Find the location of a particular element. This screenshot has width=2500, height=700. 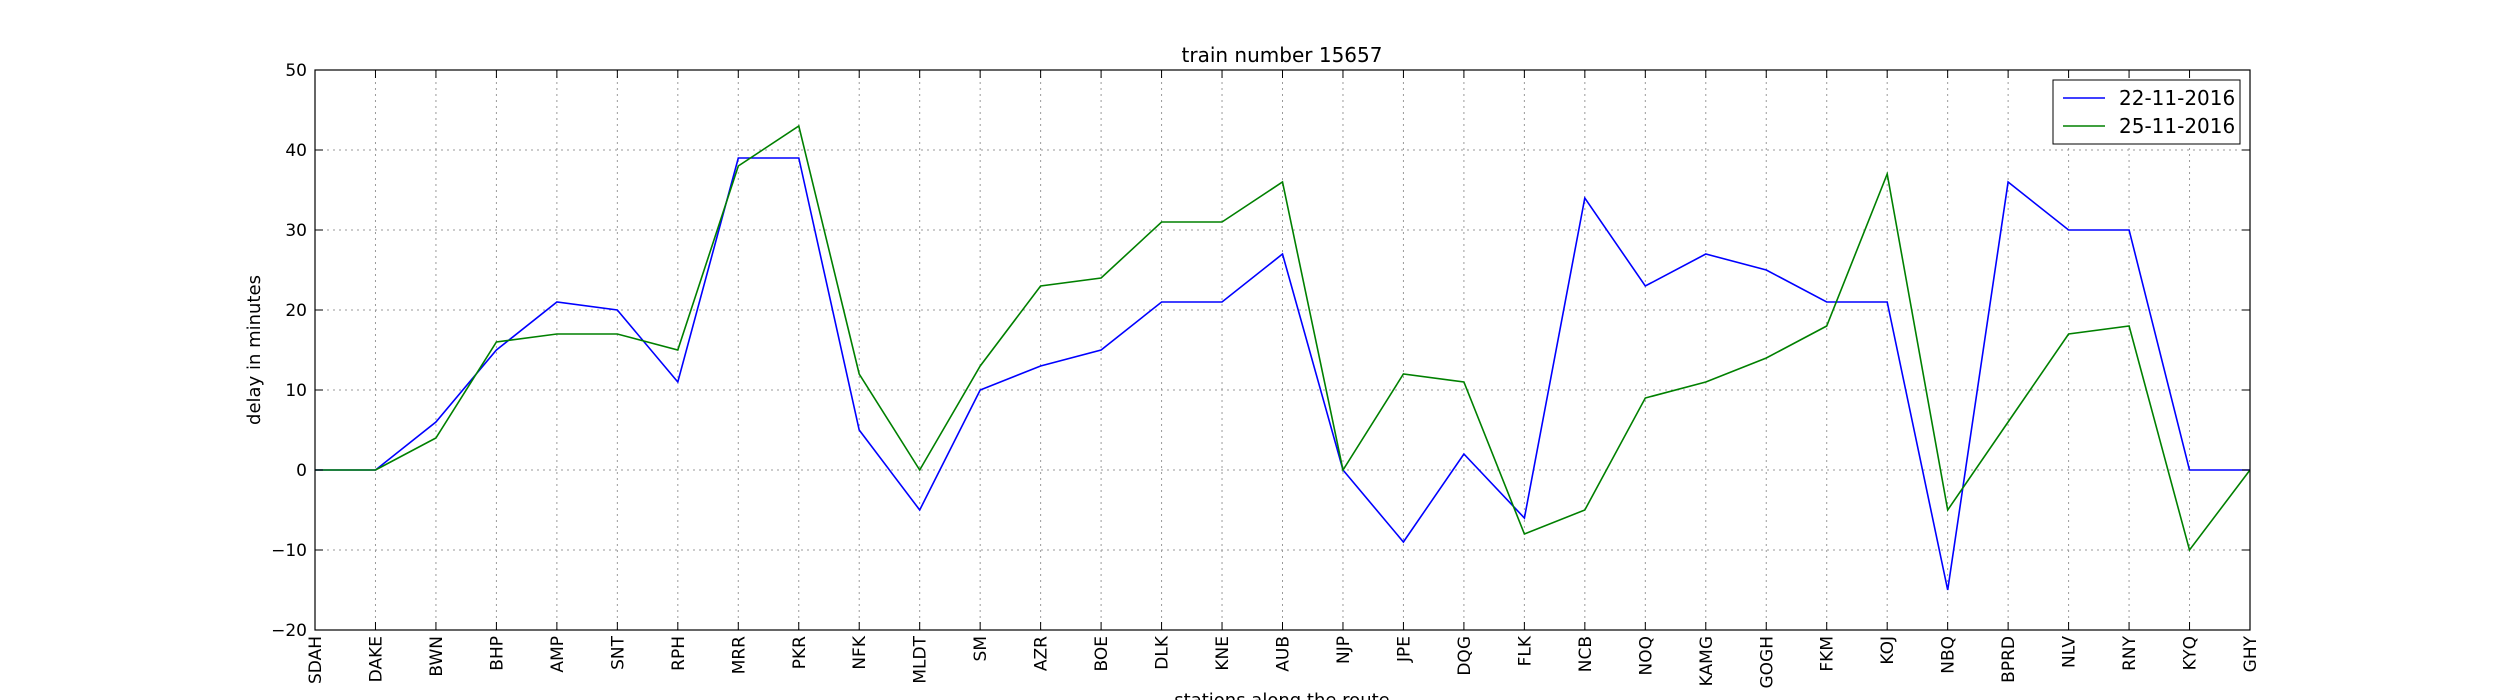

x-tick-label: KYQ is located at coordinates (2191, 653).